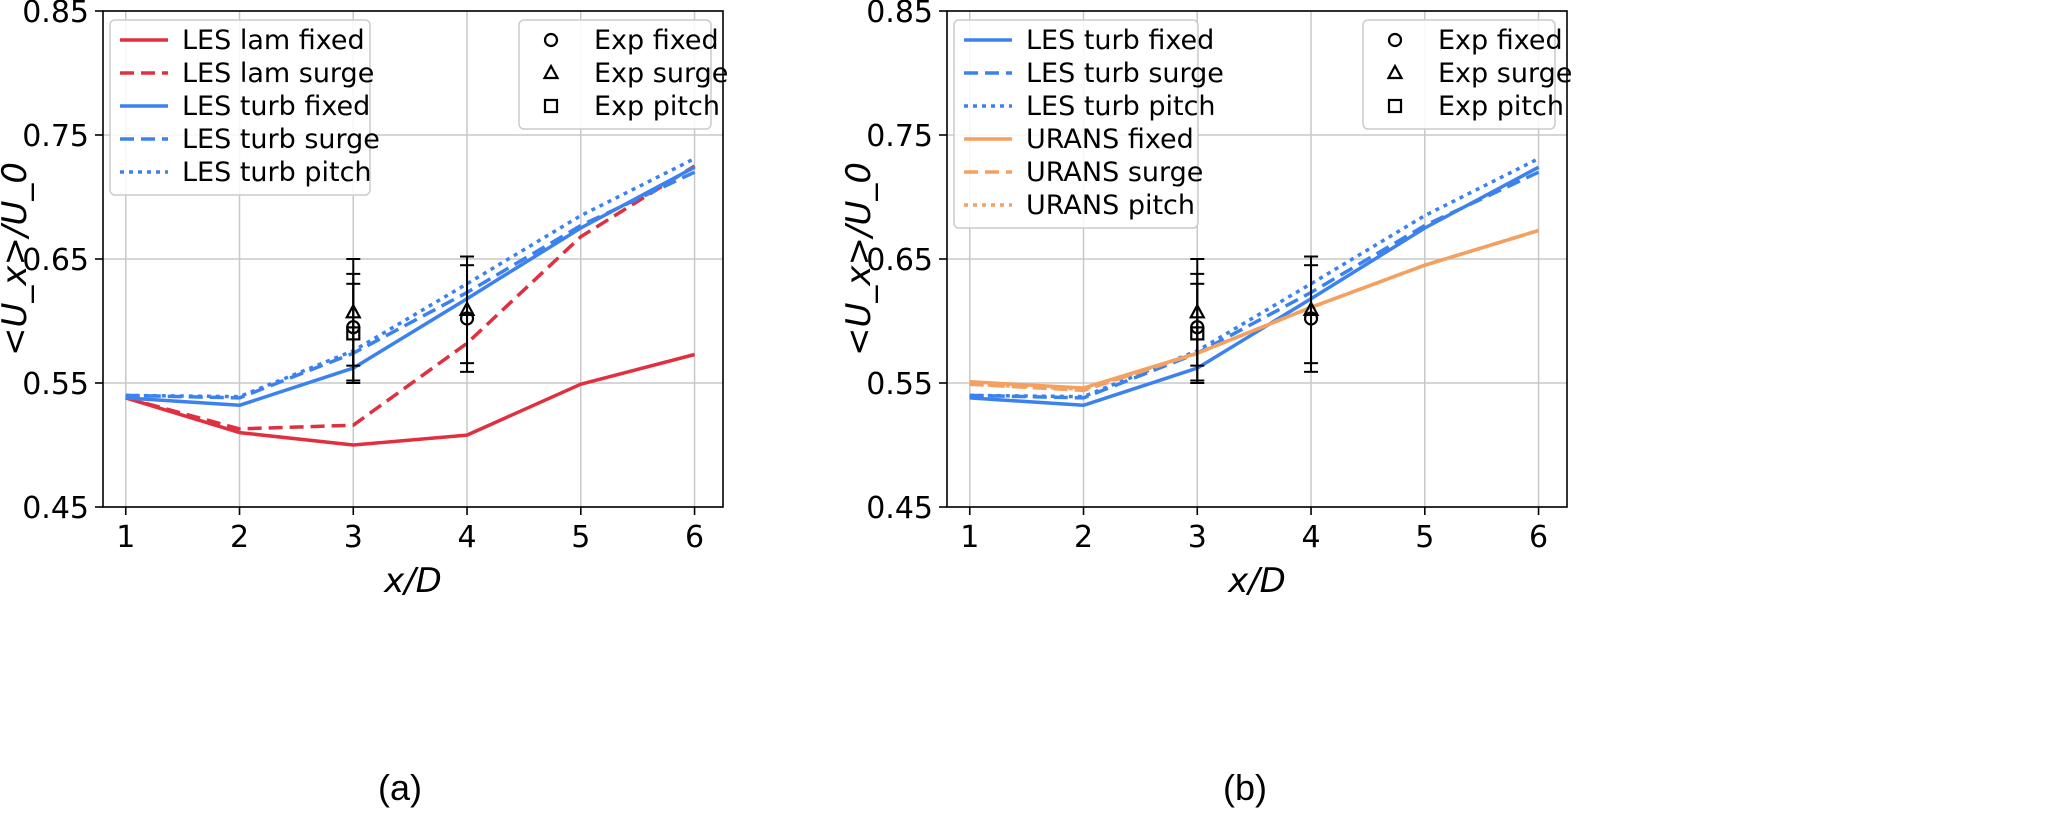 The image size is (2067, 815). I want to click on series-line-les-lam-surge, so click(410, 297).